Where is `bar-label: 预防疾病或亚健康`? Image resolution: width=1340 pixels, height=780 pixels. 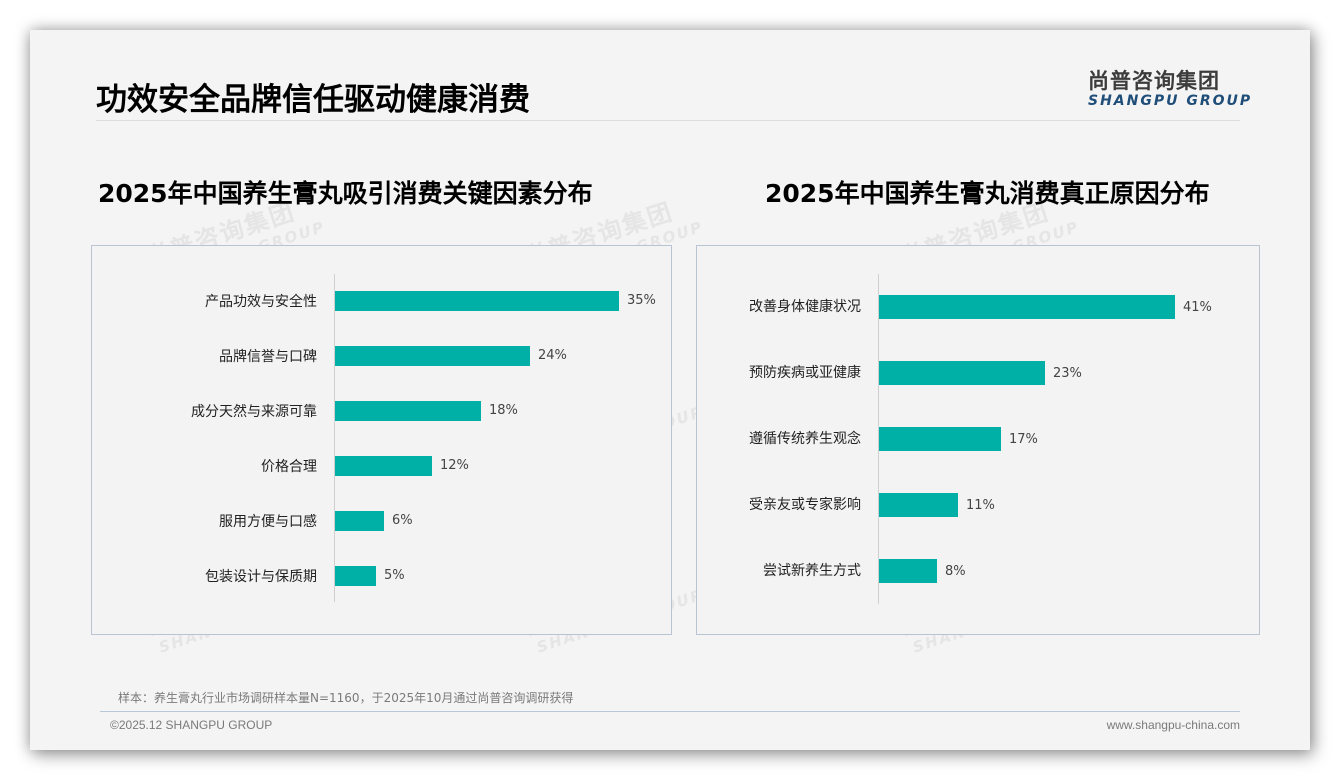
bar-label: 预防疾病或亚健康 is located at coordinates (805, 373).